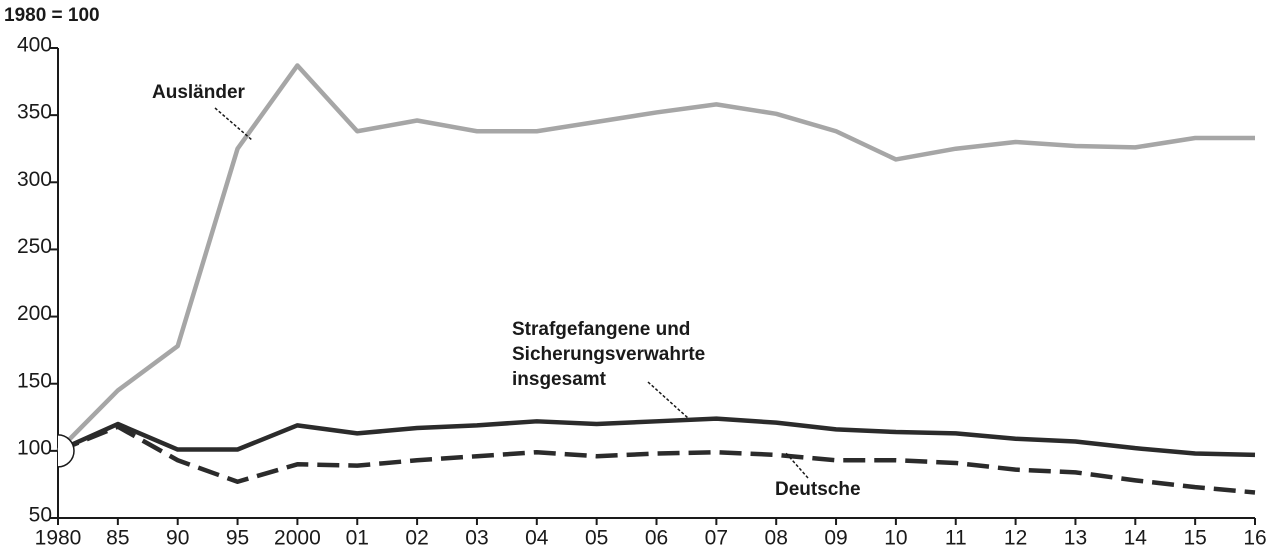 This screenshot has height=556, width=1282. I want to click on series-label: Deutsche, so click(818, 489).